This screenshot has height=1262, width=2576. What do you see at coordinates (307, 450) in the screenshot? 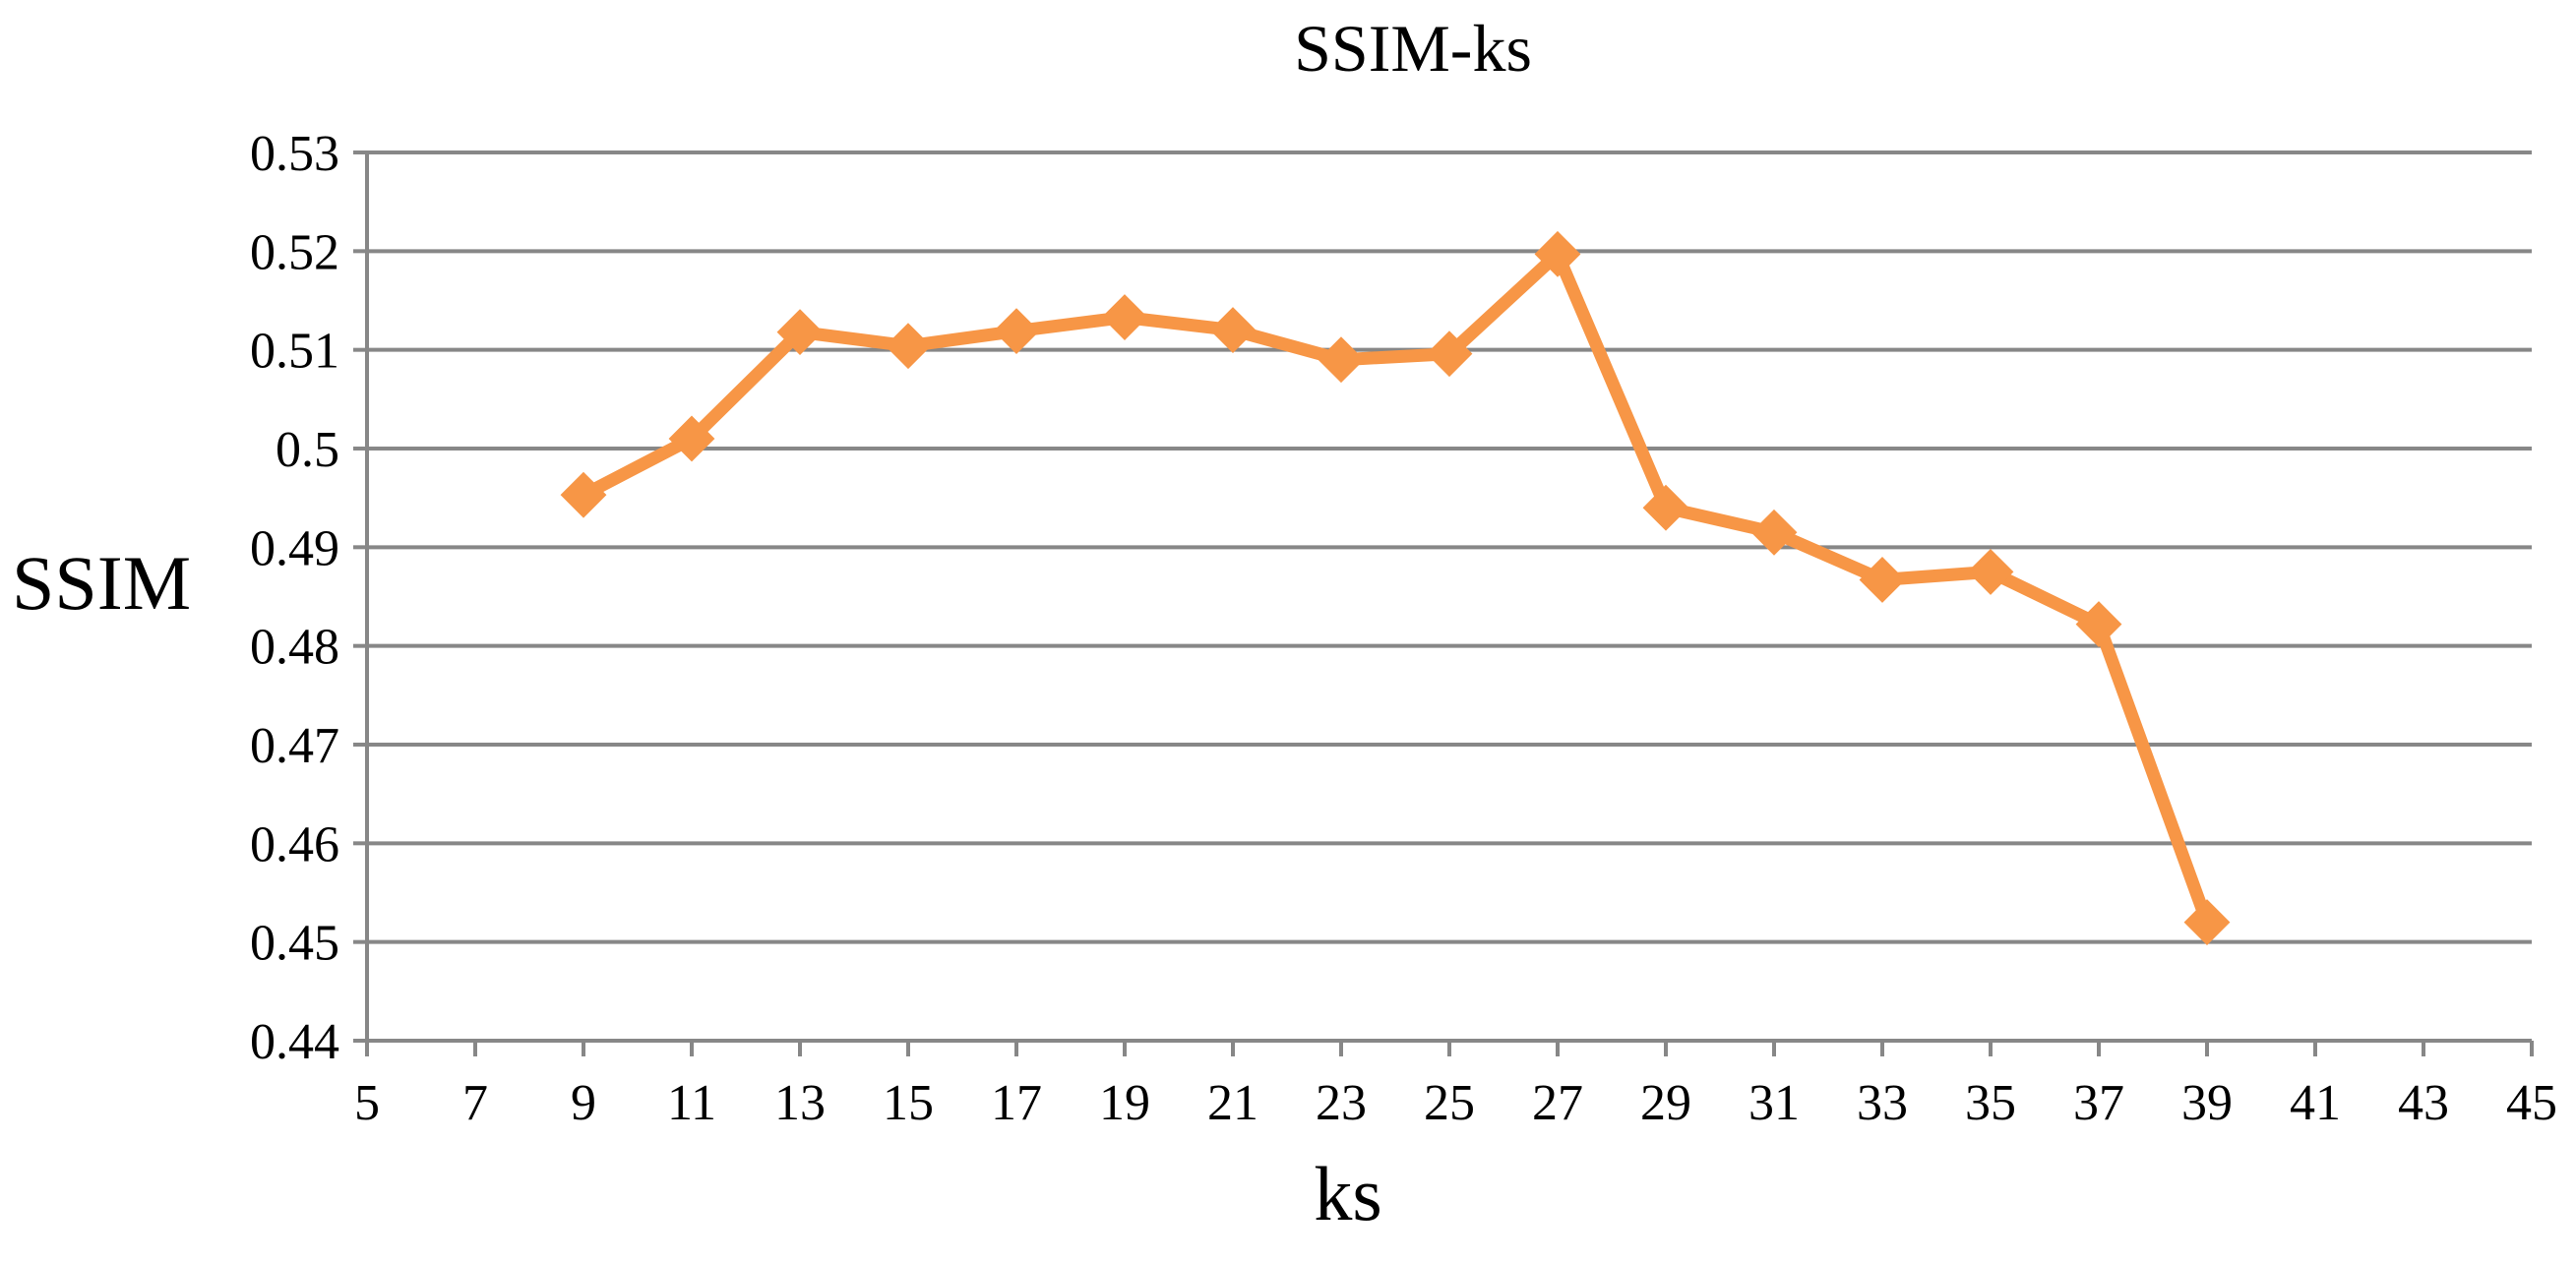
I see `y-tick-label: 0.5` at bounding box center [307, 450].